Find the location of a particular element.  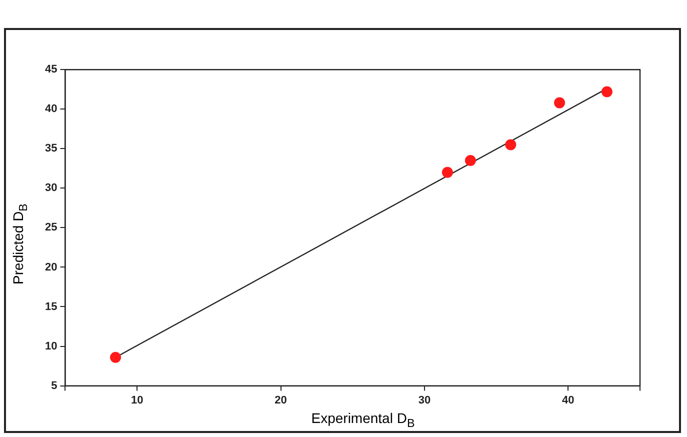

x-tick-label: 30 is located at coordinates (424, 400).